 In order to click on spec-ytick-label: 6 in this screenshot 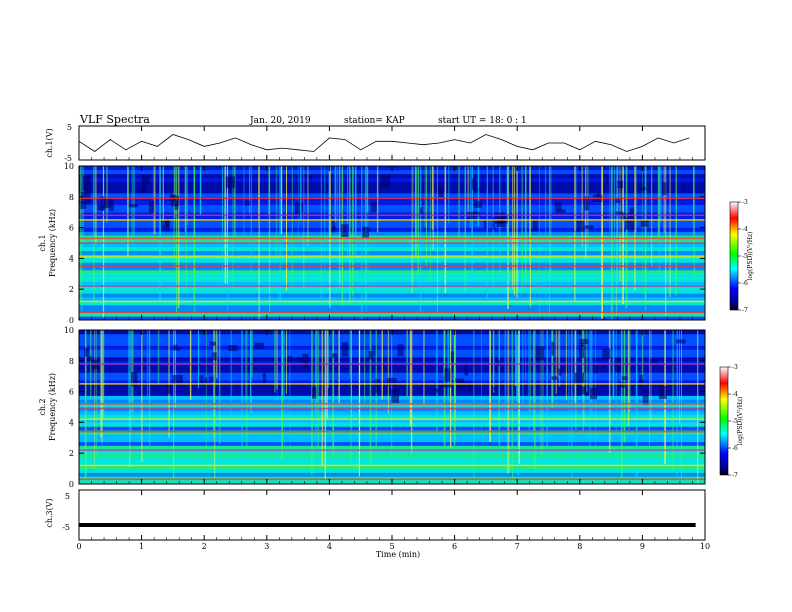, I will do `click(71, 228)`.